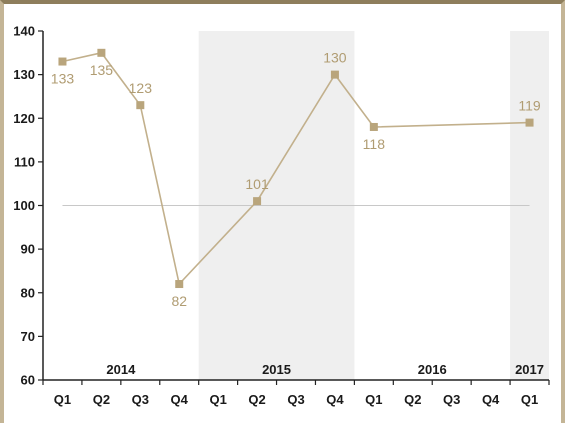 Image resolution: width=565 pixels, height=423 pixels. Describe the element at coordinates (24, 161) in the screenshot. I see `y-tick-label: 110` at that location.